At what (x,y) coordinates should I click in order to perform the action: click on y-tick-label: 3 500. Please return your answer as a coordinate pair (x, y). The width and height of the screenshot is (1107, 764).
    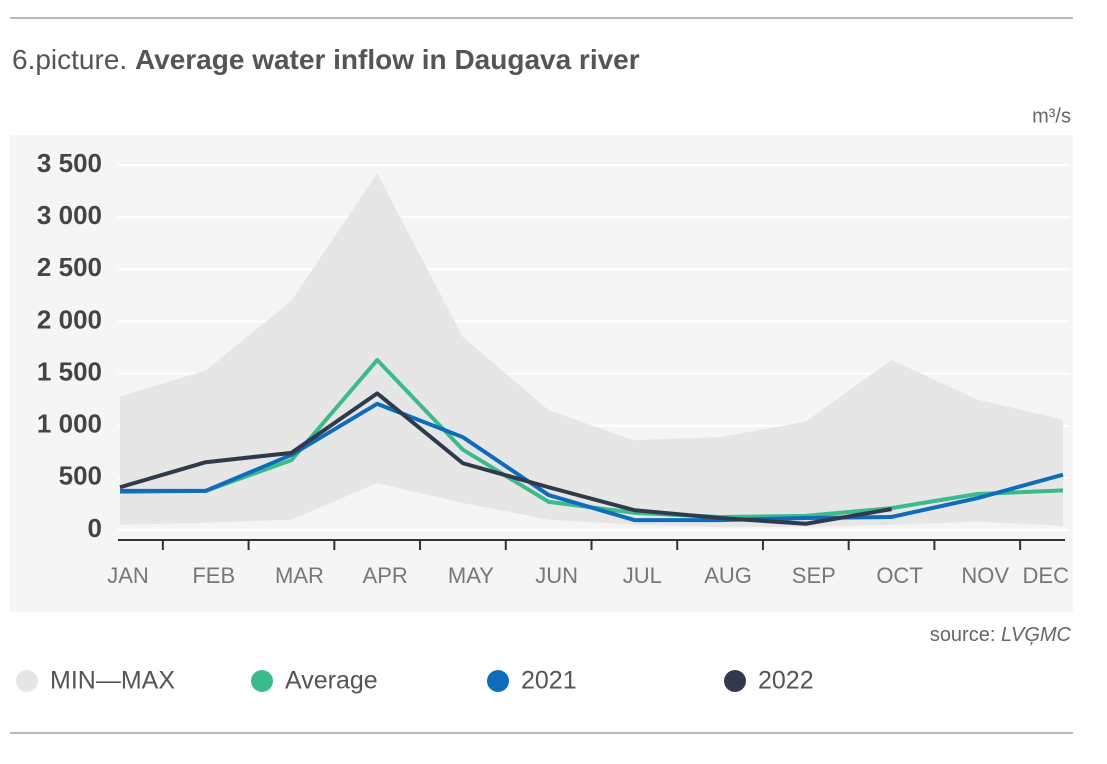
    Looking at the image, I should click on (69, 163).